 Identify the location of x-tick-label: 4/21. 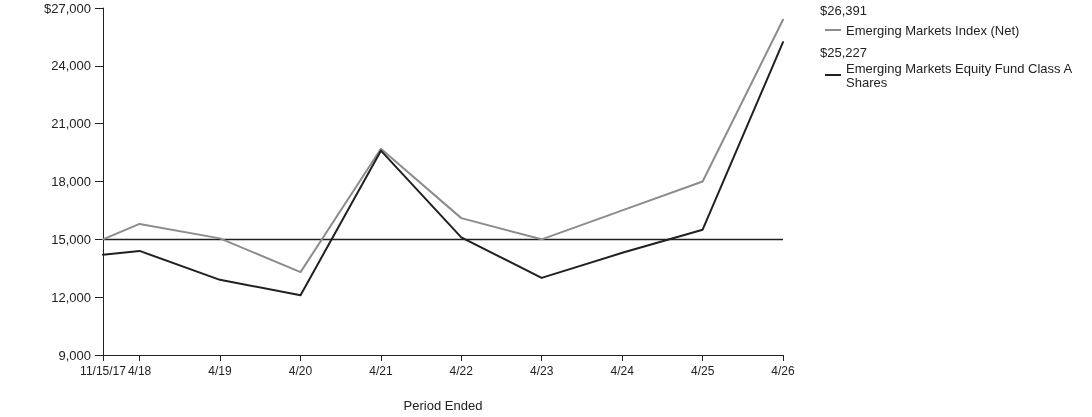
(381, 371).